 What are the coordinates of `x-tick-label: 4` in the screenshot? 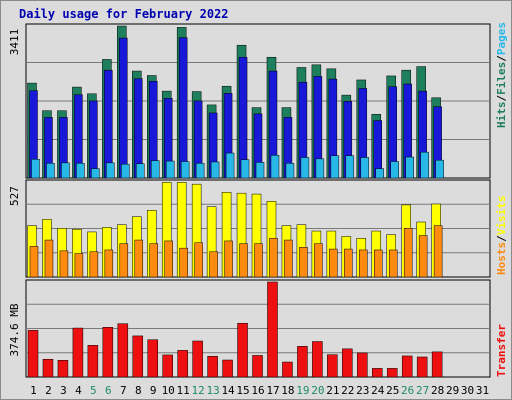 It's located at (78, 390).